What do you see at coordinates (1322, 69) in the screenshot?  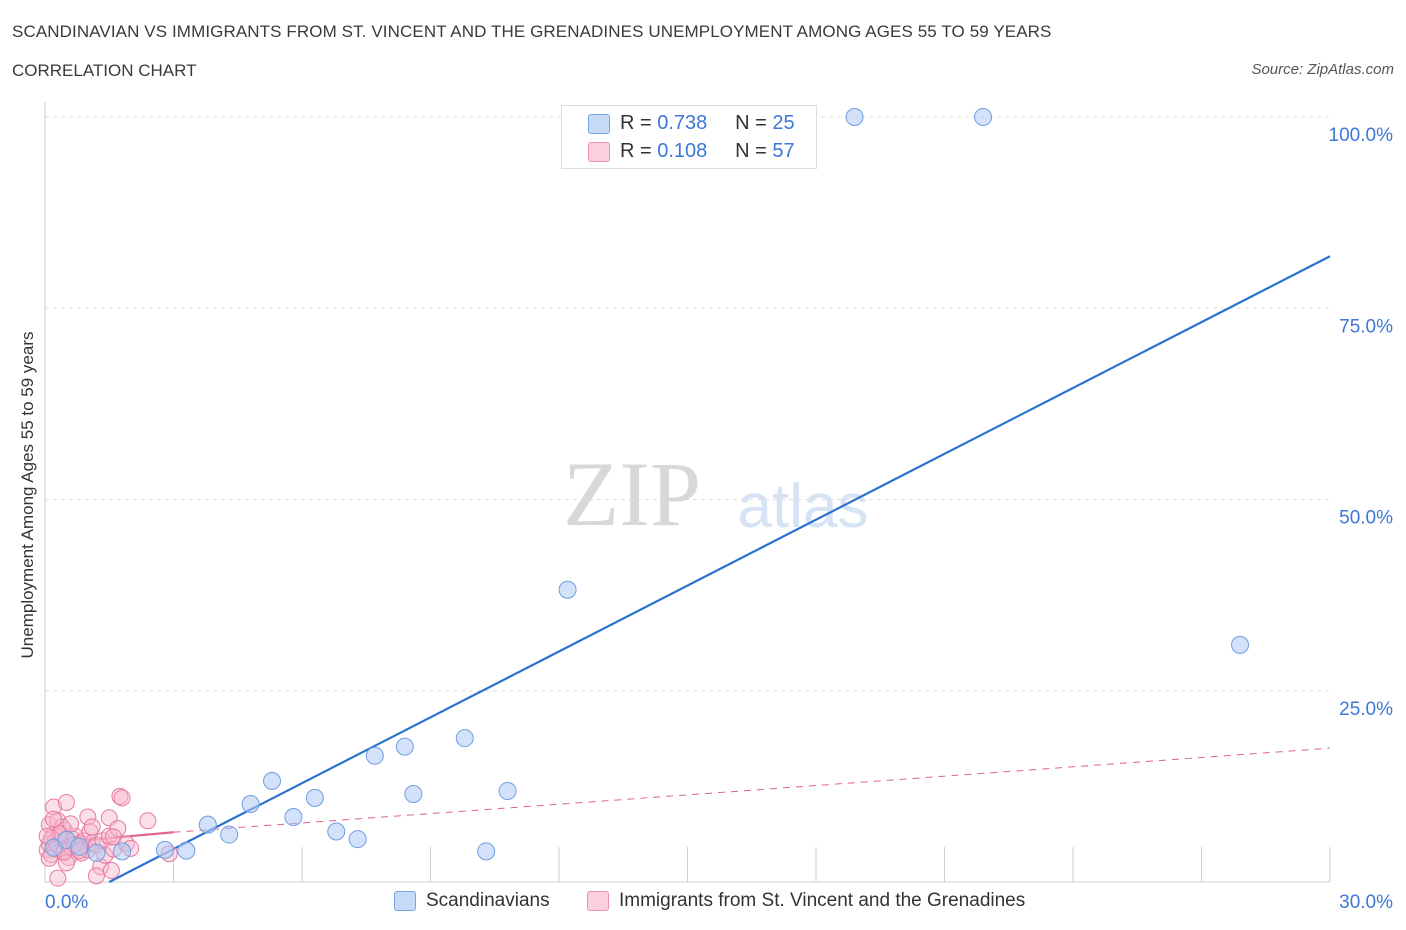 I see `source-attribution: Source: ZipAtlas.com` at bounding box center [1322, 69].